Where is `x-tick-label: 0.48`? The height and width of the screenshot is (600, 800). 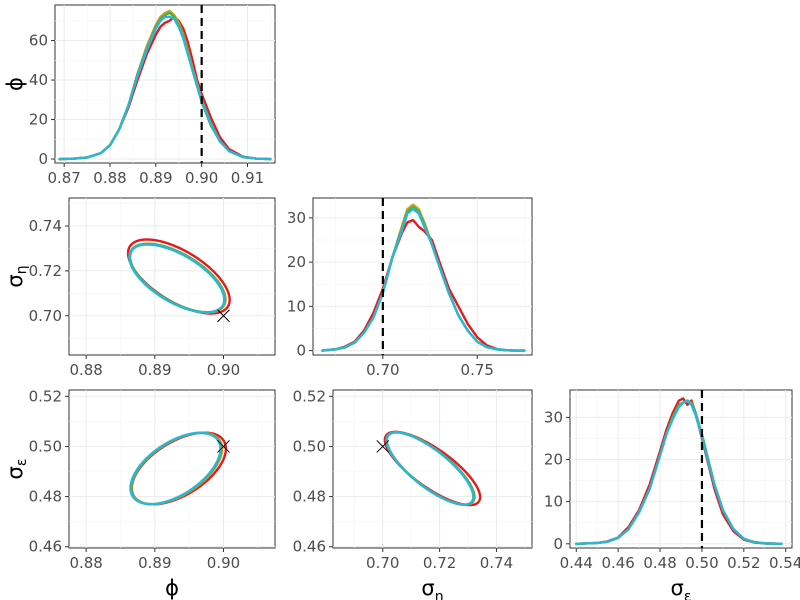 x-tick-label: 0.48 is located at coordinates (659, 563).